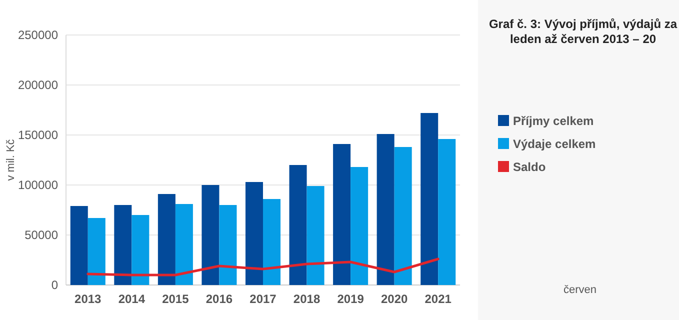 The image size is (679, 320). I want to click on y-tick-label: 150000, so click(38, 135).